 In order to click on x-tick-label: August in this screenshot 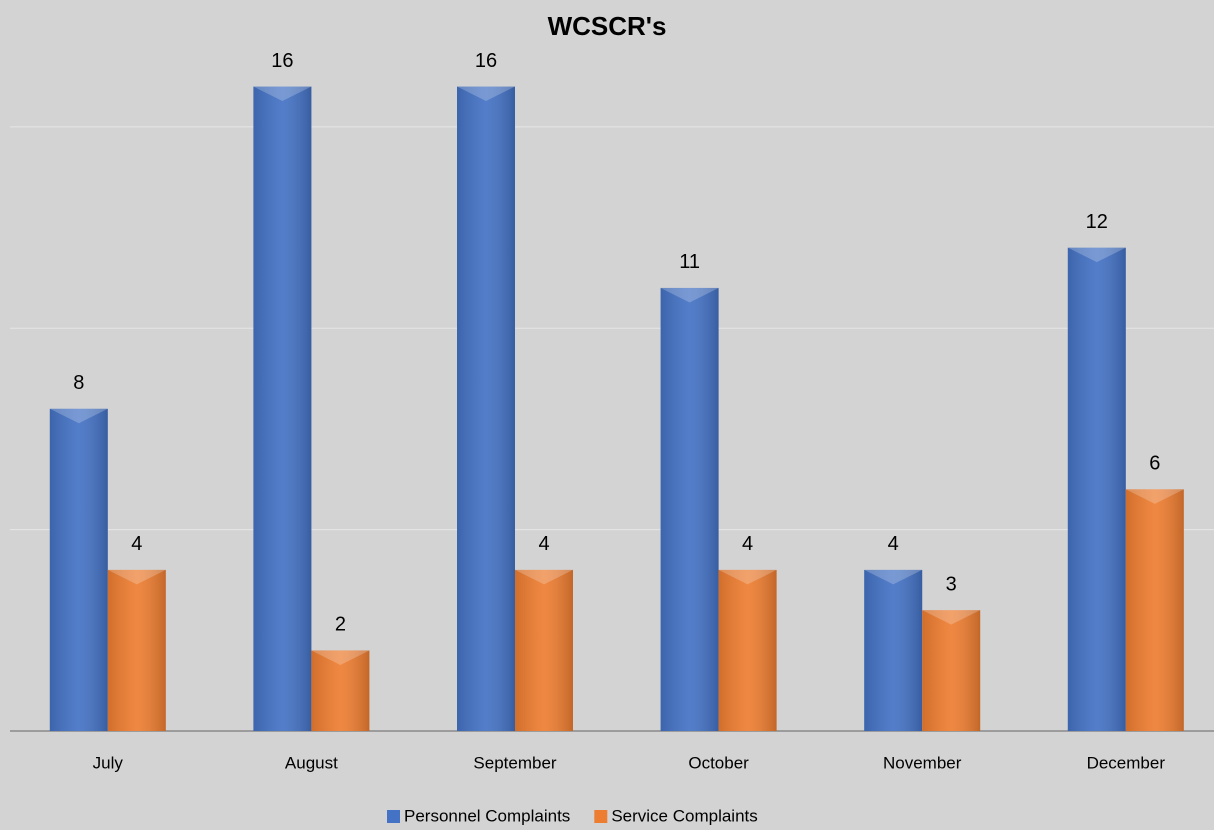, I will do `click(311, 762)`.